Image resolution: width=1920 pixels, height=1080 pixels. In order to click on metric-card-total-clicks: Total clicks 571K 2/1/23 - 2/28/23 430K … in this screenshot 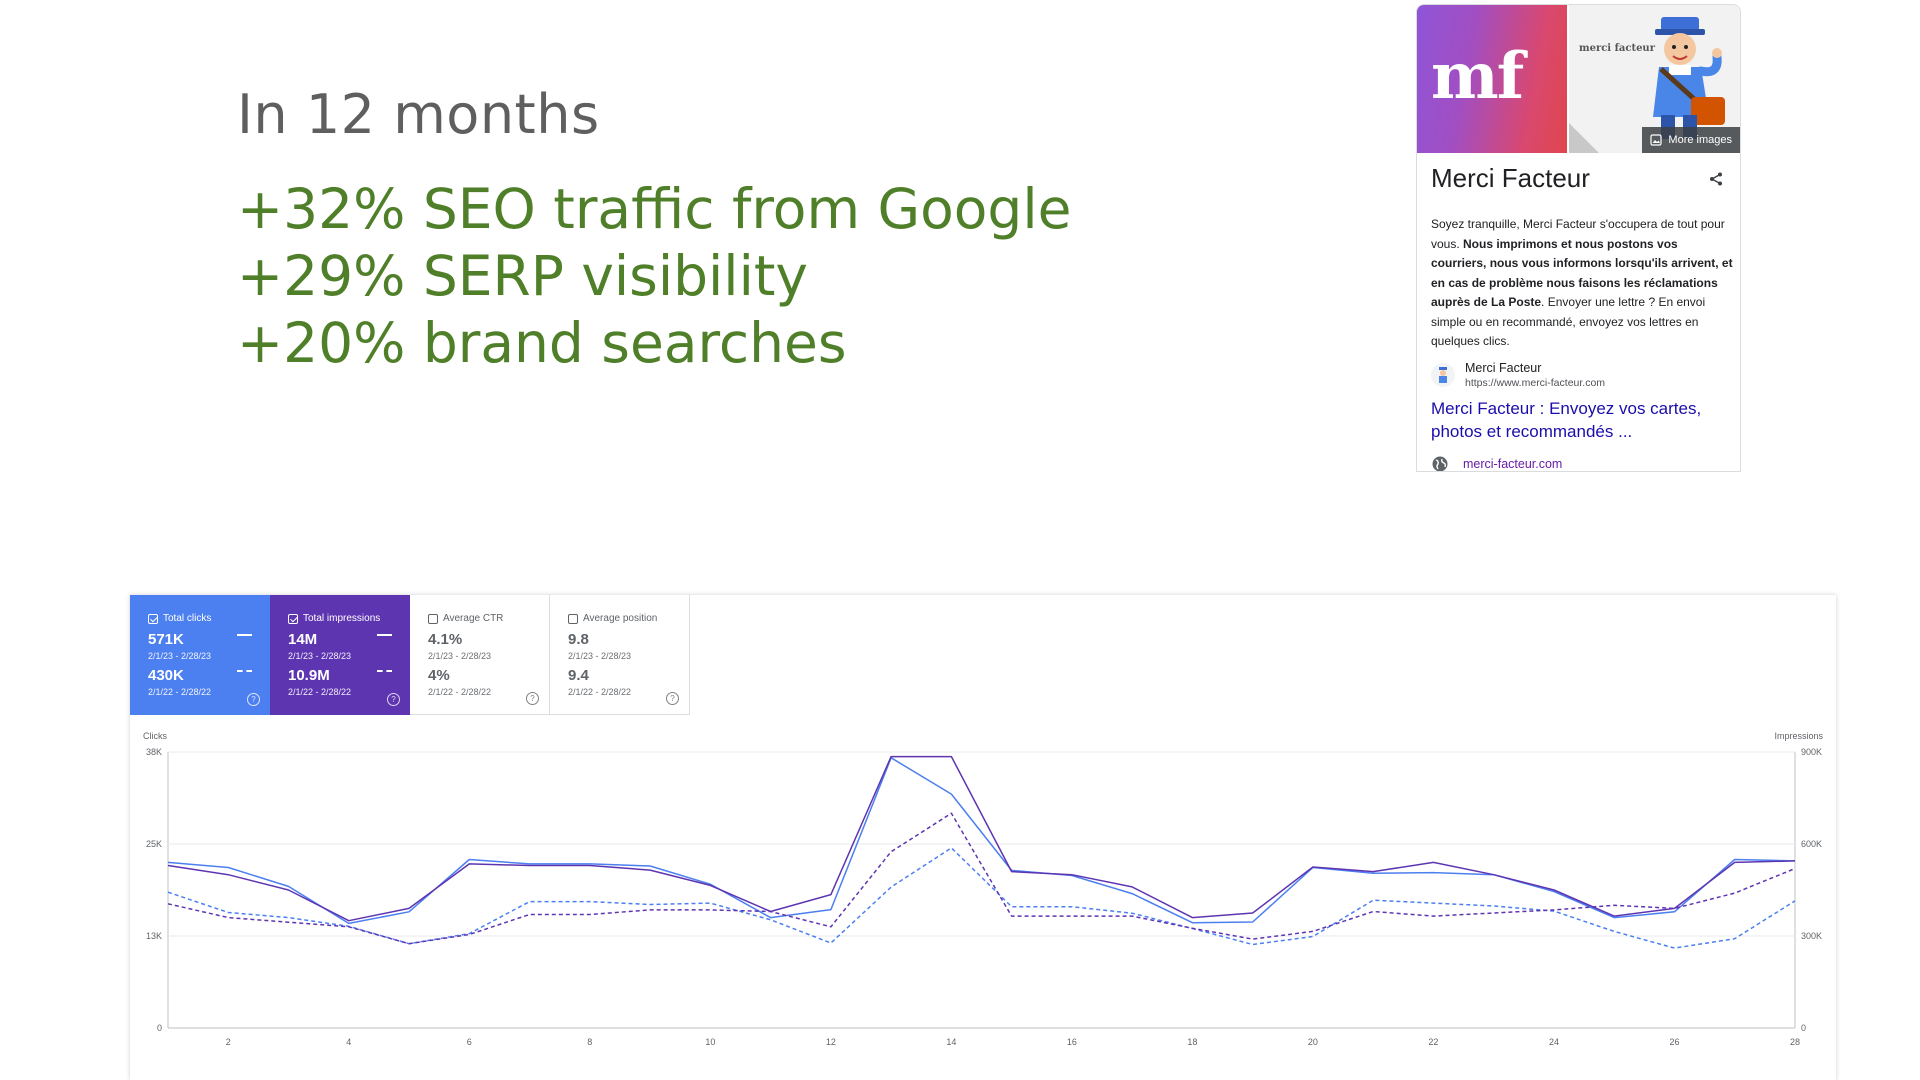, I will do `click(200, 655)`.